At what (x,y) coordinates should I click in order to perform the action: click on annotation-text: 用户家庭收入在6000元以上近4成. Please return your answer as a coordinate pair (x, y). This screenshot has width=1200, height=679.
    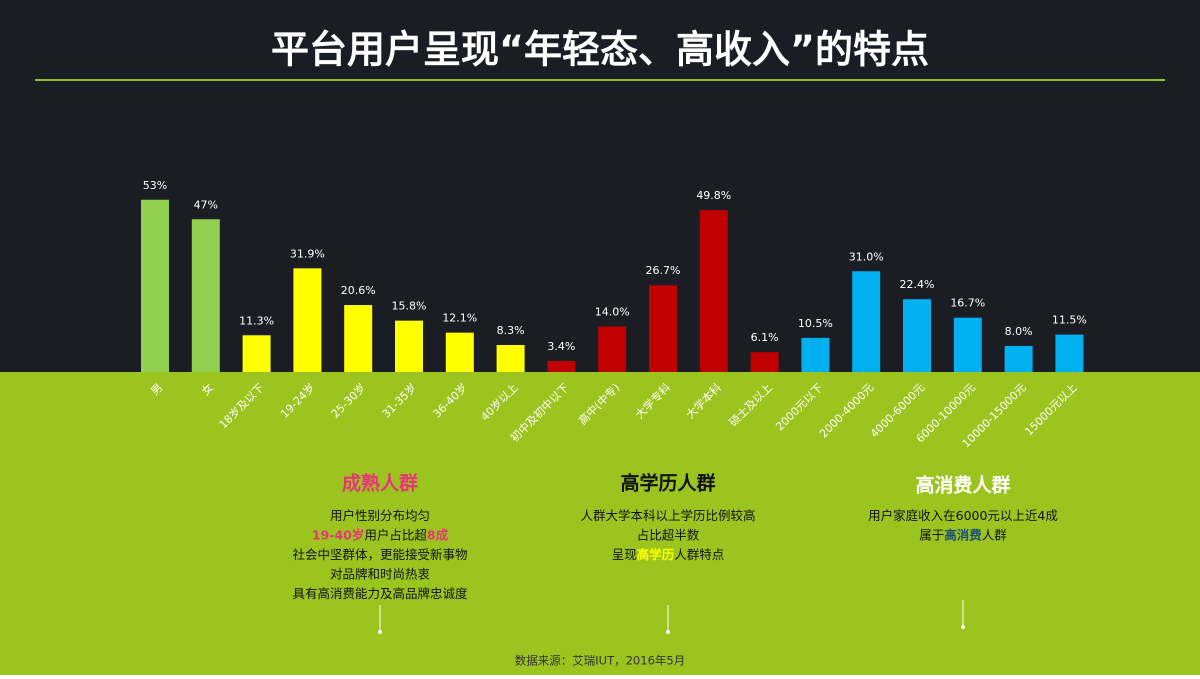
    Looking at the image, I should click on (963, 515).